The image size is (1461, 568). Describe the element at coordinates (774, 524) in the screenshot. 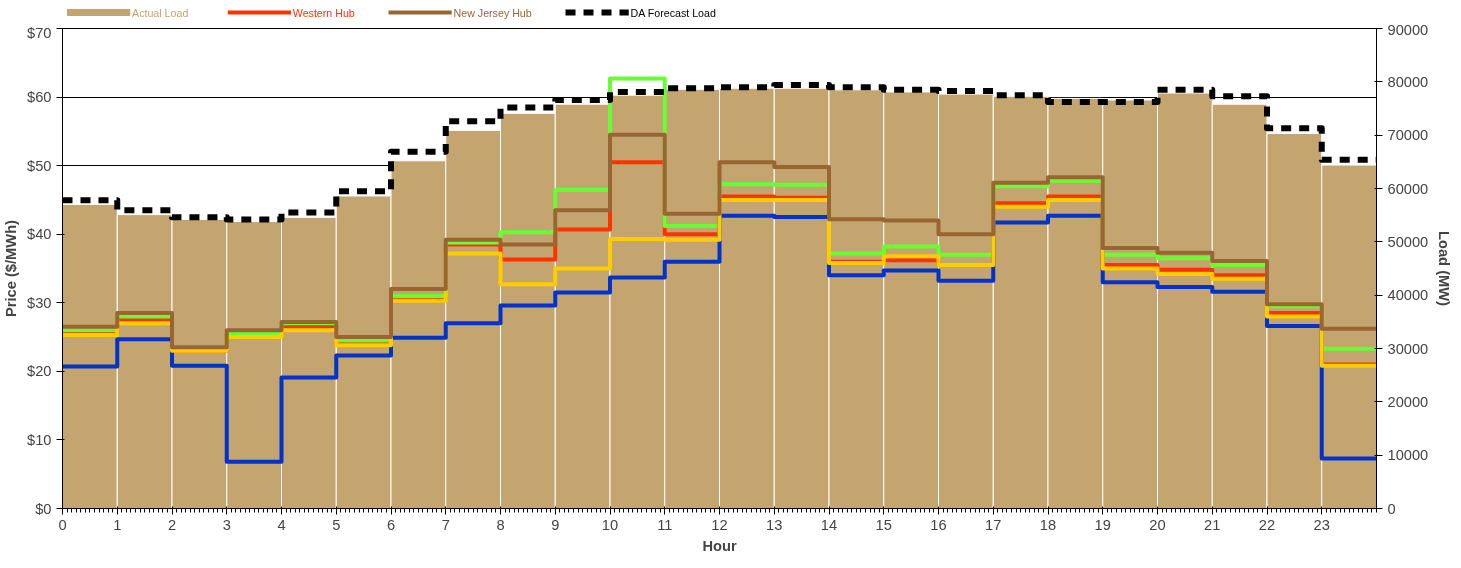

I see `x-tick-label: 13` at that location.